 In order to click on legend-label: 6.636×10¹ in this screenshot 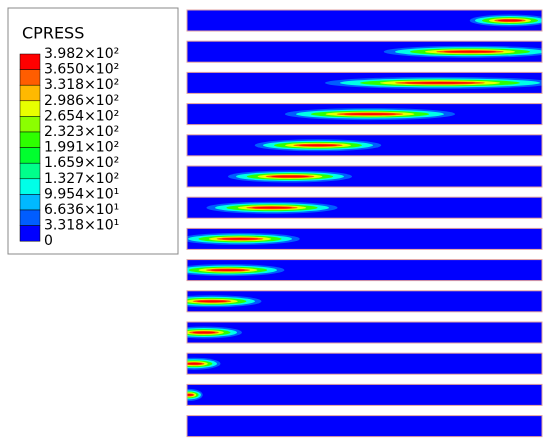, I will do `click(81, 210)`.